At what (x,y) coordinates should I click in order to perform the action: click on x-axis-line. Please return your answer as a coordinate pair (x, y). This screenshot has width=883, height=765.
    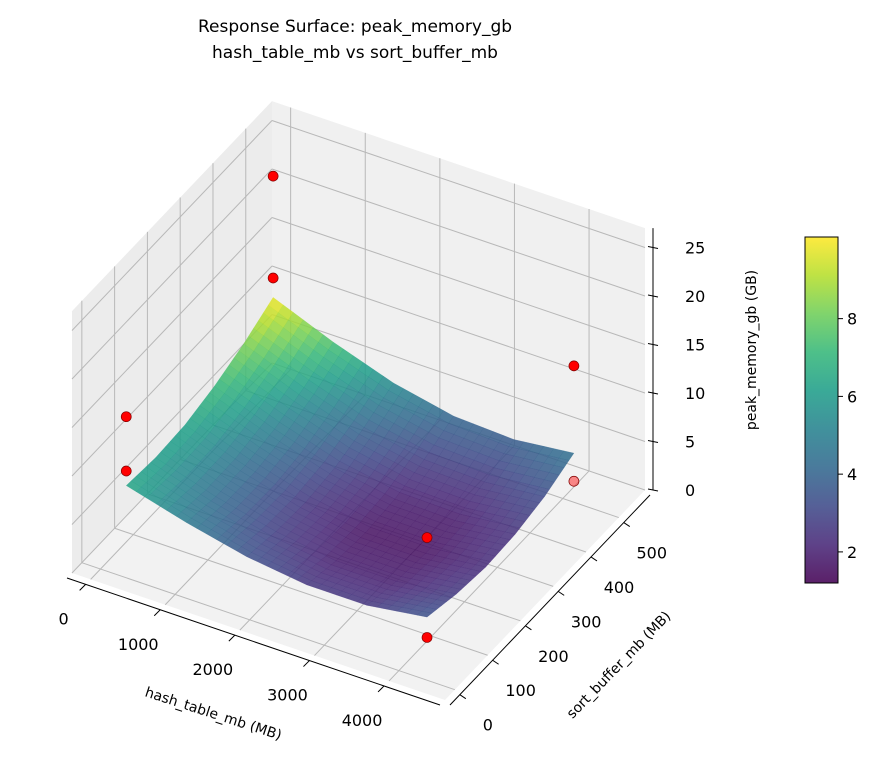
    Looking at the image, I should click on (253, 641).